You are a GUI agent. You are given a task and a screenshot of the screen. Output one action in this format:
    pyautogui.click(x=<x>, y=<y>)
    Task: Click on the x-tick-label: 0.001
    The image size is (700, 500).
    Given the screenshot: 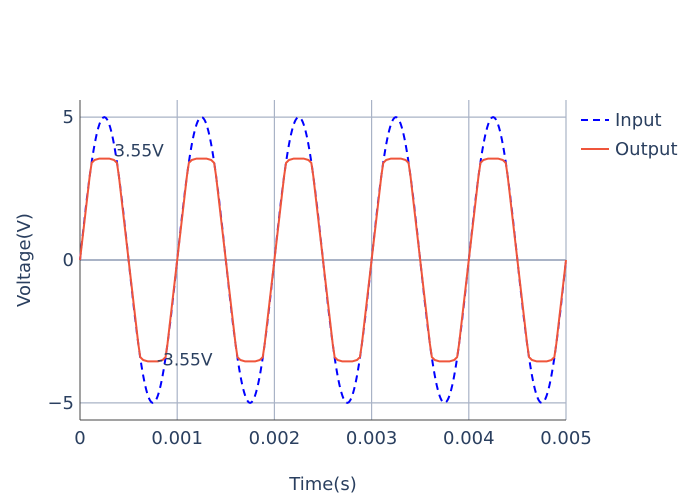 What is the action you would take?
    pyautogui.click(x=177, y=438)
    